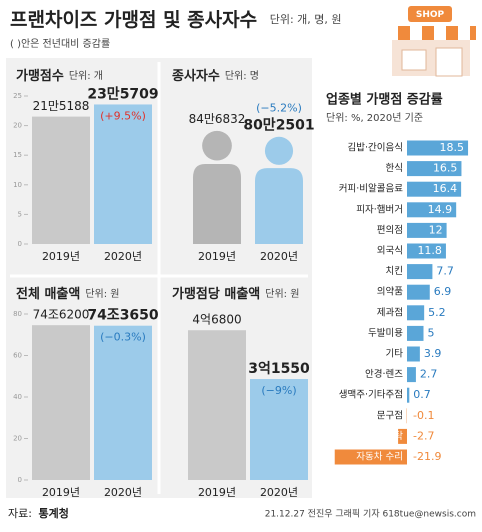 This screenshot has height=532, width=482. Describe the element at coordinates (379, 209) in the screenshot. I see `category-label: 피자·햄버거` at that location.